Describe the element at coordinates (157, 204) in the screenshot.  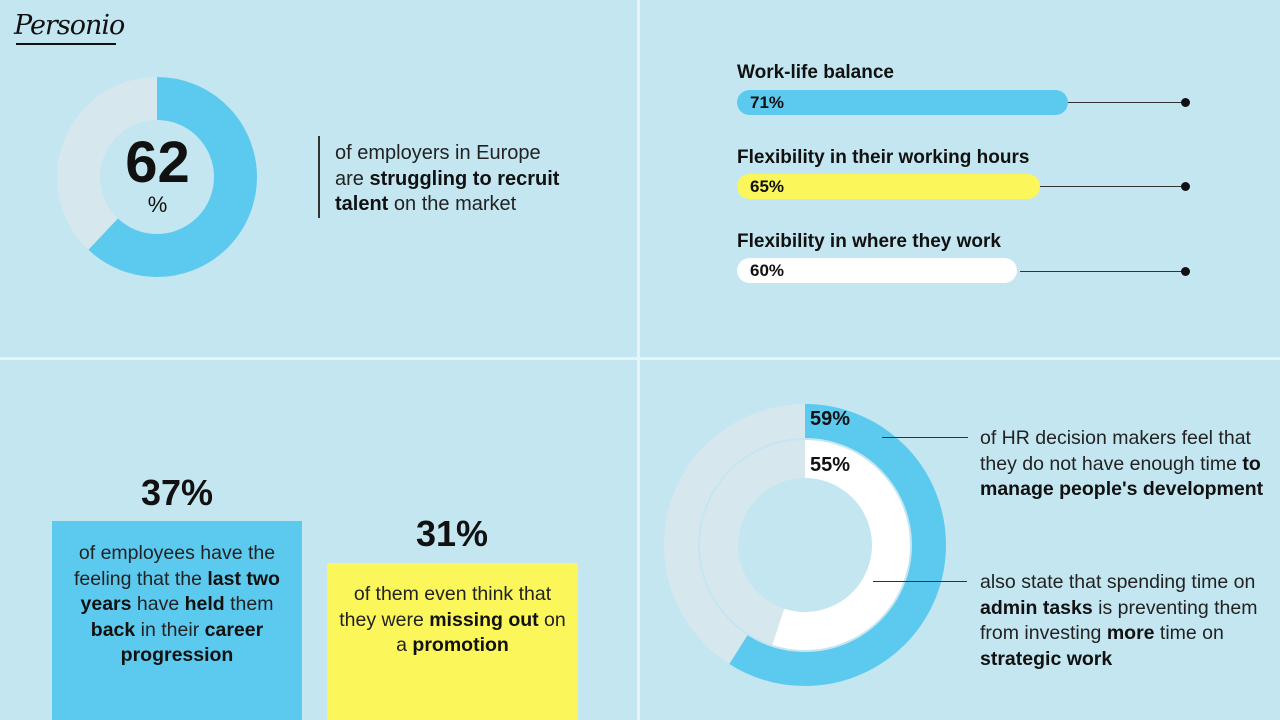
I see `donut-unit: %` at that location.